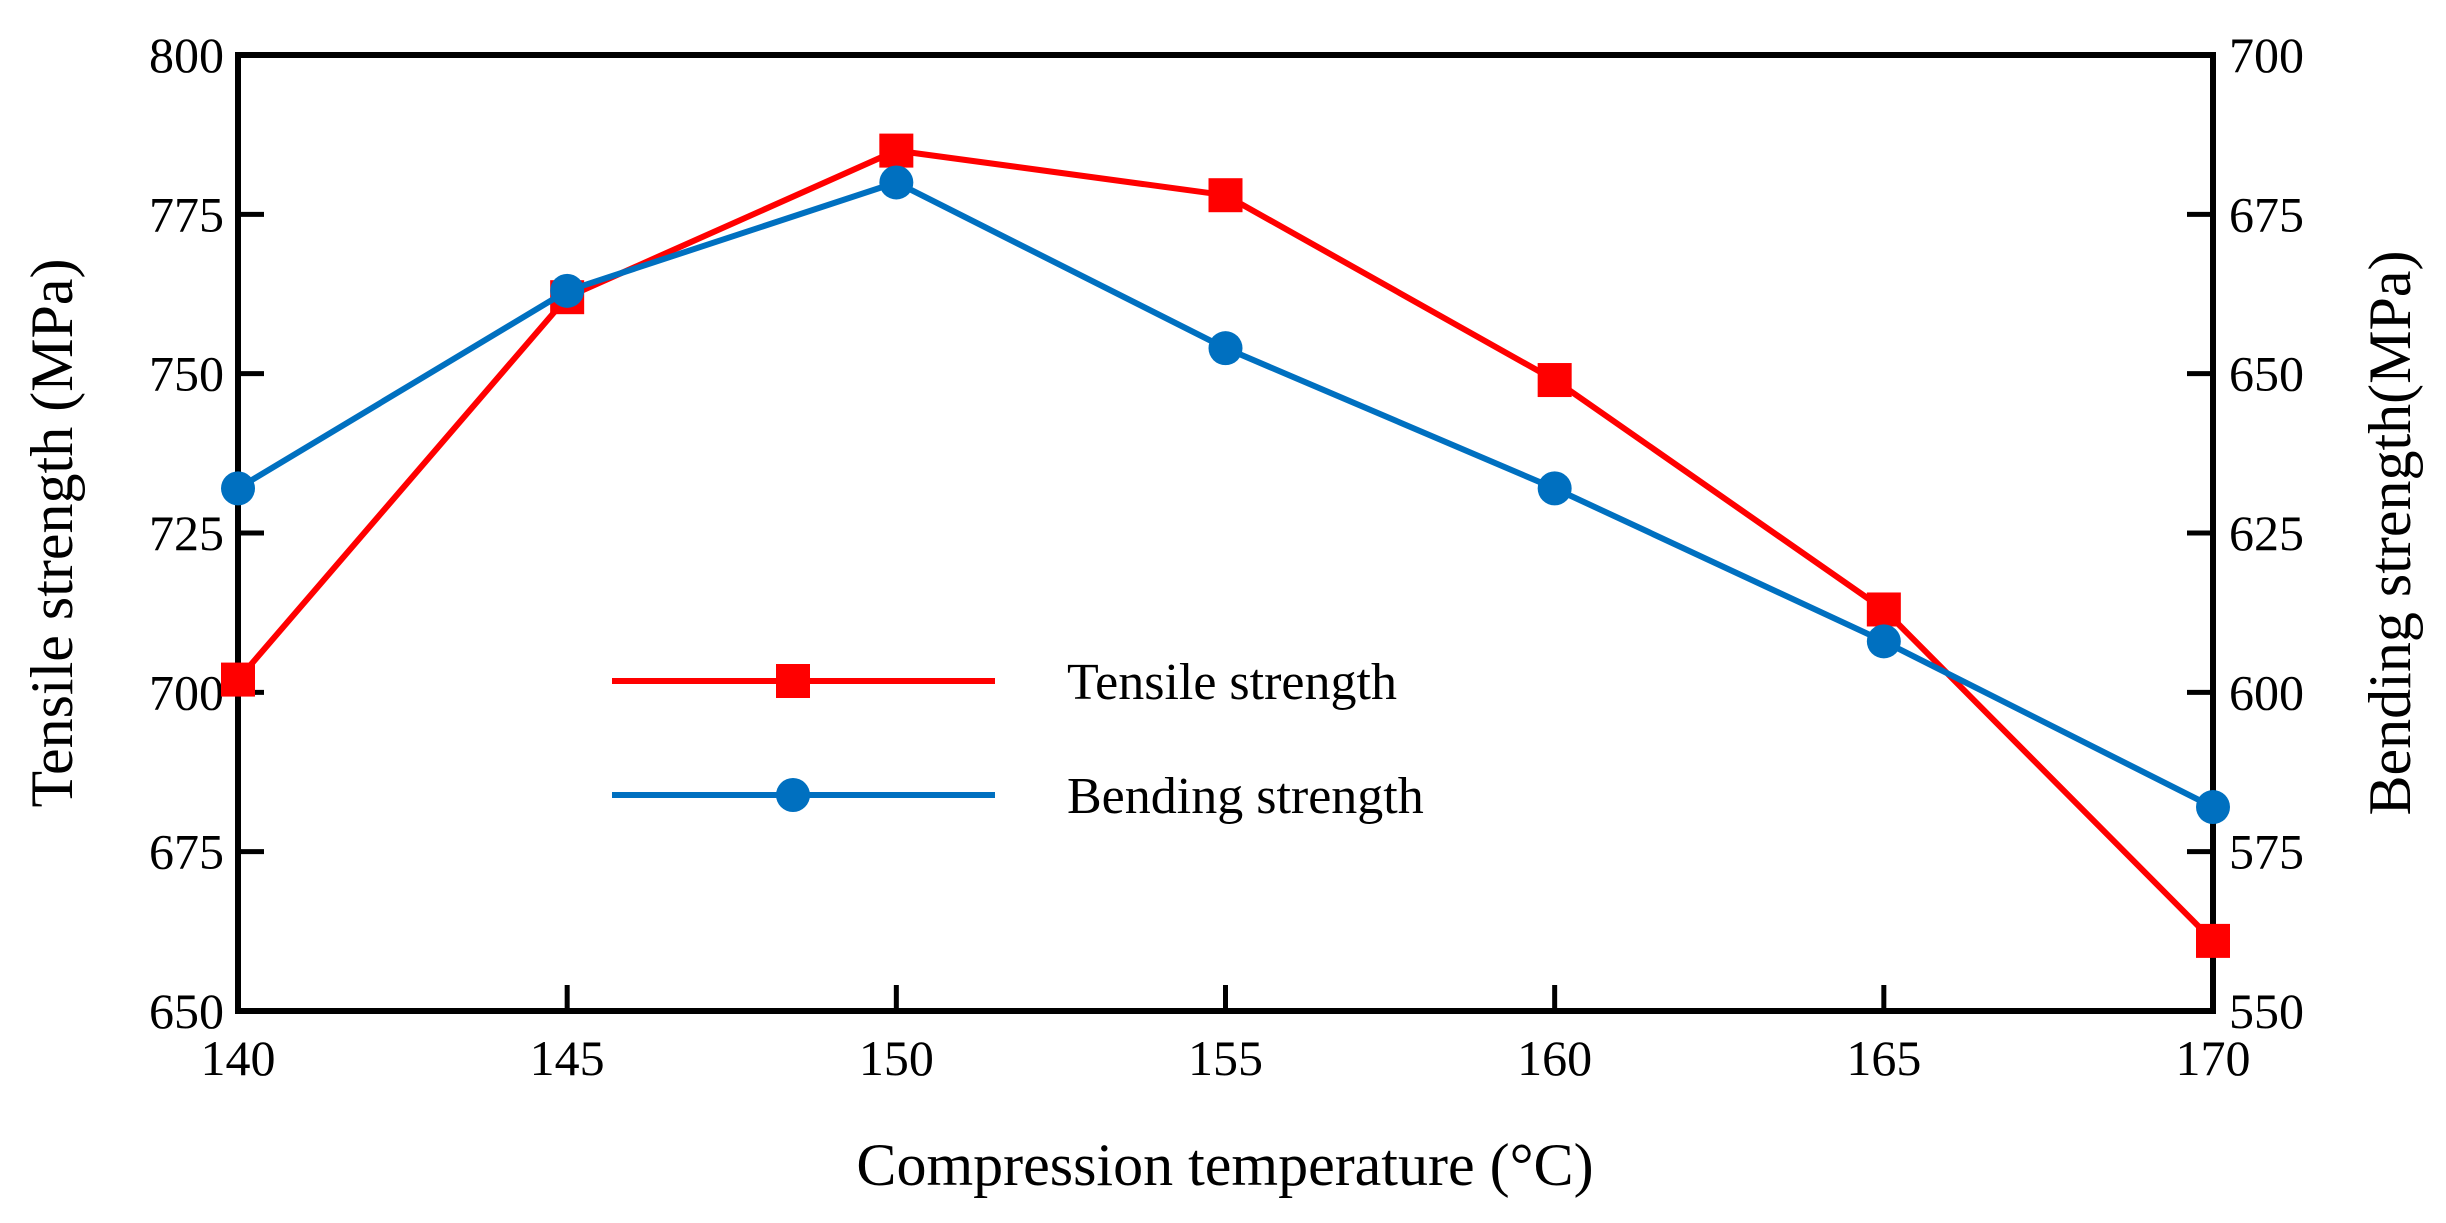  Describe the element at coordinates (1232, 682) in the screenshot. I see `legend-tensile-strength-label: Tensile strength` at that location.